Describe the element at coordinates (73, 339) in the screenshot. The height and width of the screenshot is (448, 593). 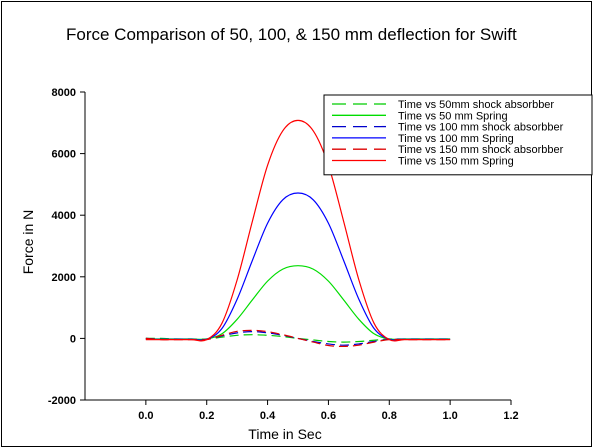
I see `y-tick-label: 0` at that location.